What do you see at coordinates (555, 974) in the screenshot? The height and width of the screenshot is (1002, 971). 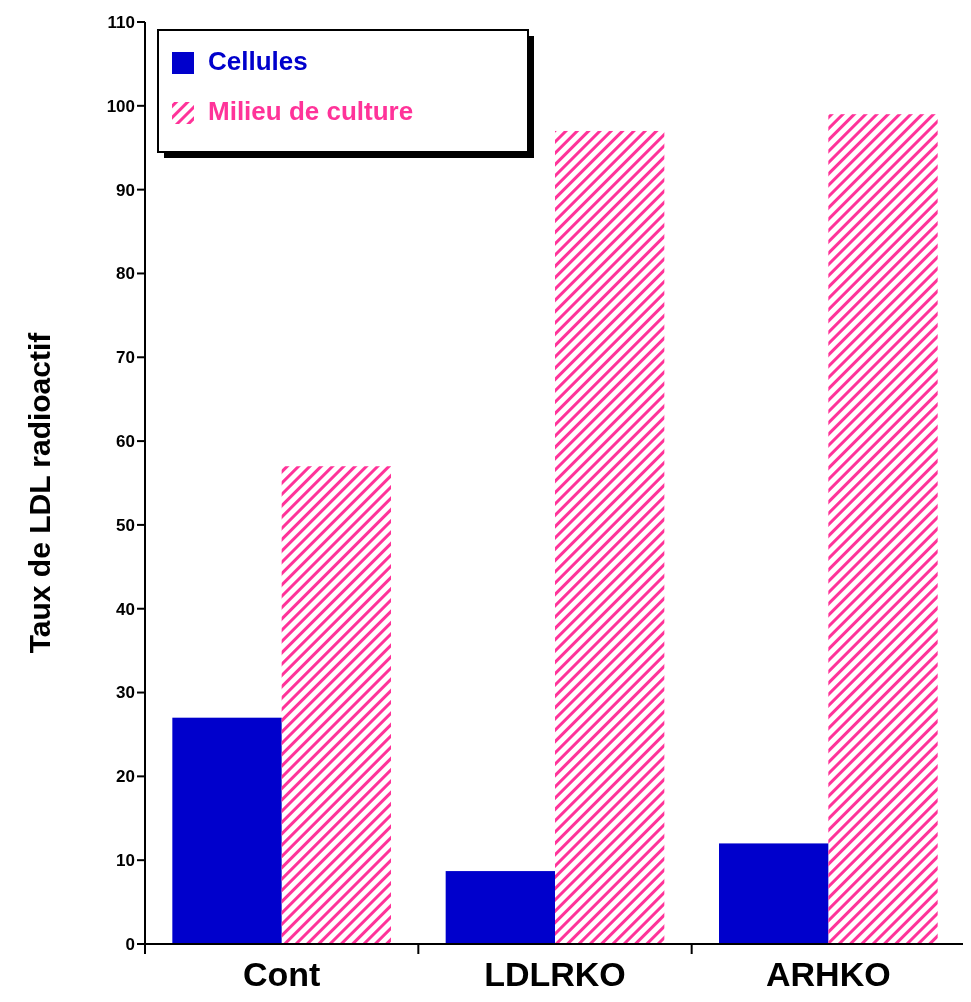 I see `x-tick-label: LDLRKO` at bounding box center [555, 974].